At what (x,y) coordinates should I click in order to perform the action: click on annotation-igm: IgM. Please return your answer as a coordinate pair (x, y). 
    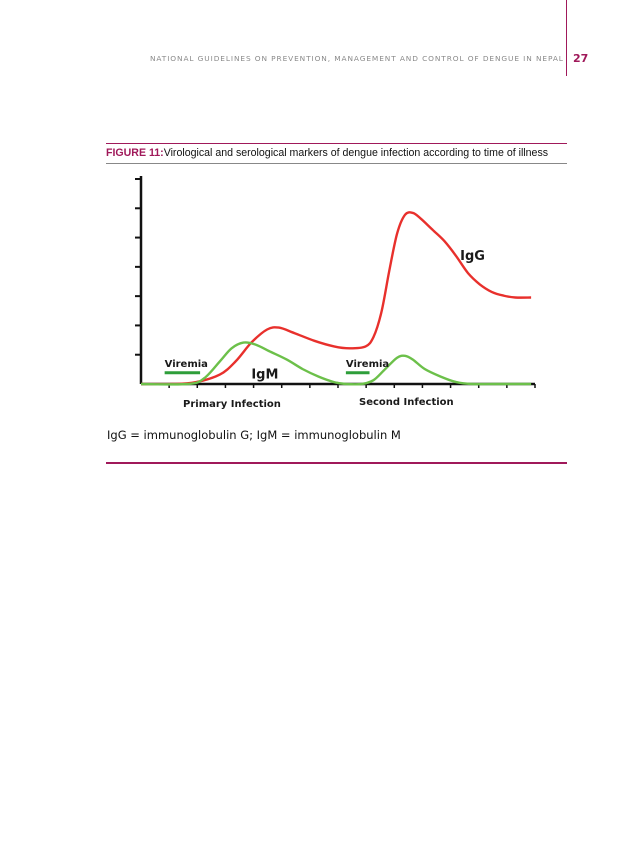
    Looking at the image, I should click on (264, 374).